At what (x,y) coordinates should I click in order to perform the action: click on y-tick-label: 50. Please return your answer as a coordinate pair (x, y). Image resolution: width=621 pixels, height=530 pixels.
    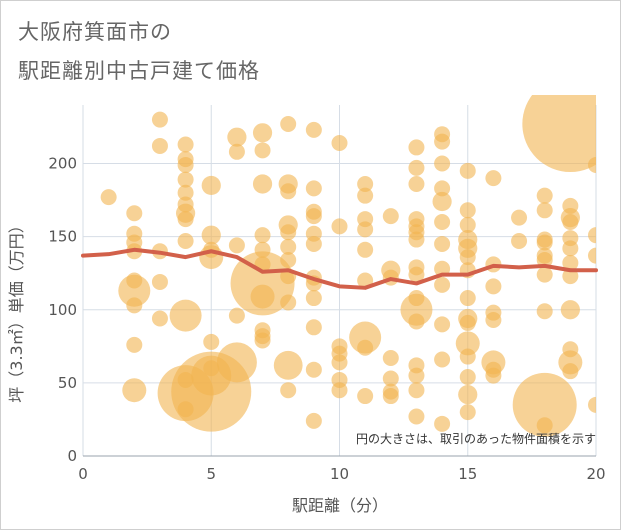
    Looking at the image, I should click on (67, 383).